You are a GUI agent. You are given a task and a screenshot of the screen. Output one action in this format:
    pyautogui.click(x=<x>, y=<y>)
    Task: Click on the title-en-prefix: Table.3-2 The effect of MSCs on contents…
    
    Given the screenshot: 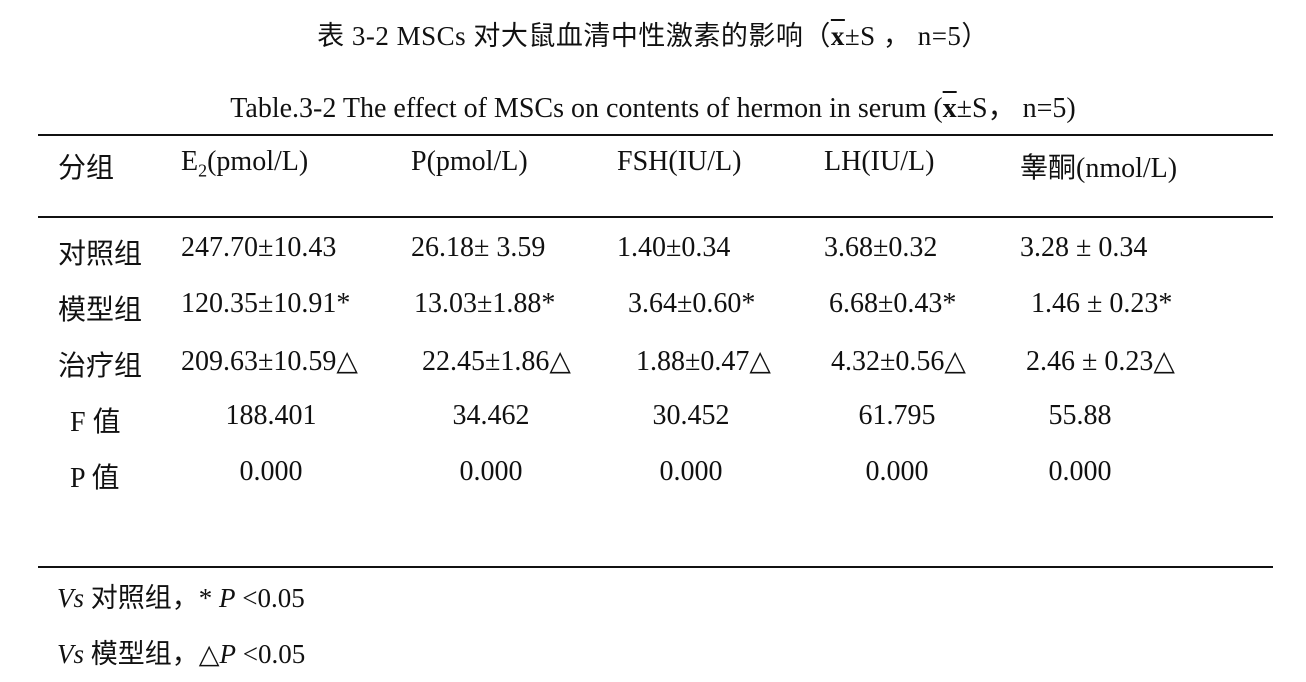 What is the action you would take?
    pyautogui.click(x=586, y=108)
    